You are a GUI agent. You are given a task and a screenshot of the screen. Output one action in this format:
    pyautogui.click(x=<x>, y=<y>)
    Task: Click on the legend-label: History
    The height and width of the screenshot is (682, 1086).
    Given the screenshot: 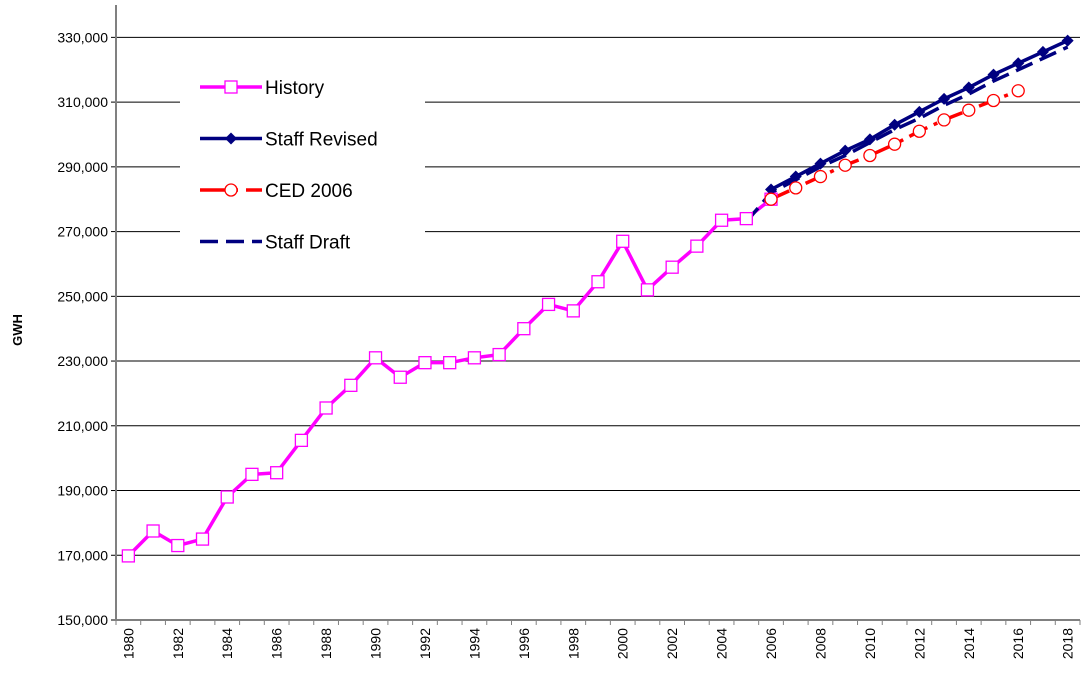 What is the action you would take?
    pyautogui.click(x=295, y=88)
    